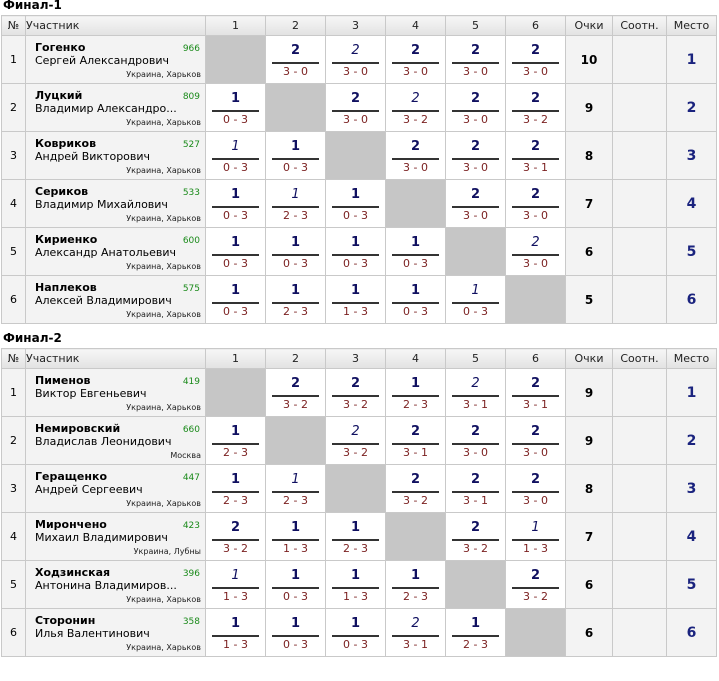 This screenshot has width=719, height=681. Describe the element at coordinates (60, 47) in the screenshot. I see `participant-last-name: Гогенко` at that location.